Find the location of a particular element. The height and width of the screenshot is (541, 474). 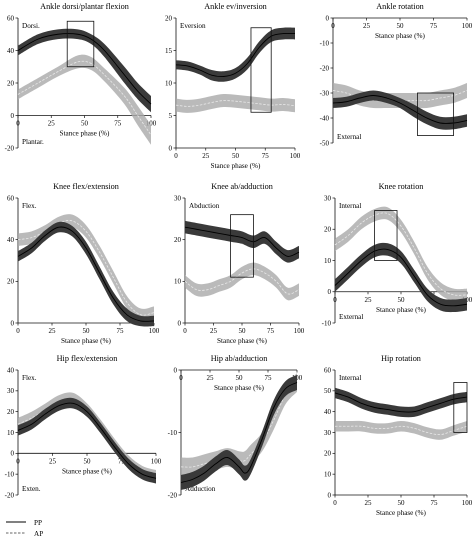

y-tick-label: 40 is located at coordinates (11, 51).